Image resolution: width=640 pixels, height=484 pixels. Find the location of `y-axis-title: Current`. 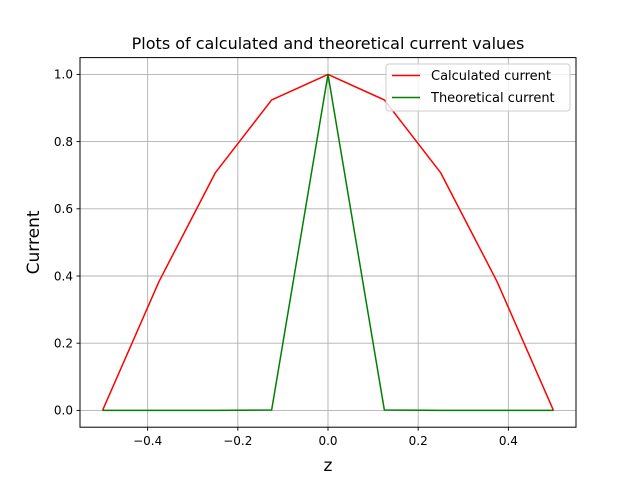

y-axis-title: Current is located at coordinates (34, 242).